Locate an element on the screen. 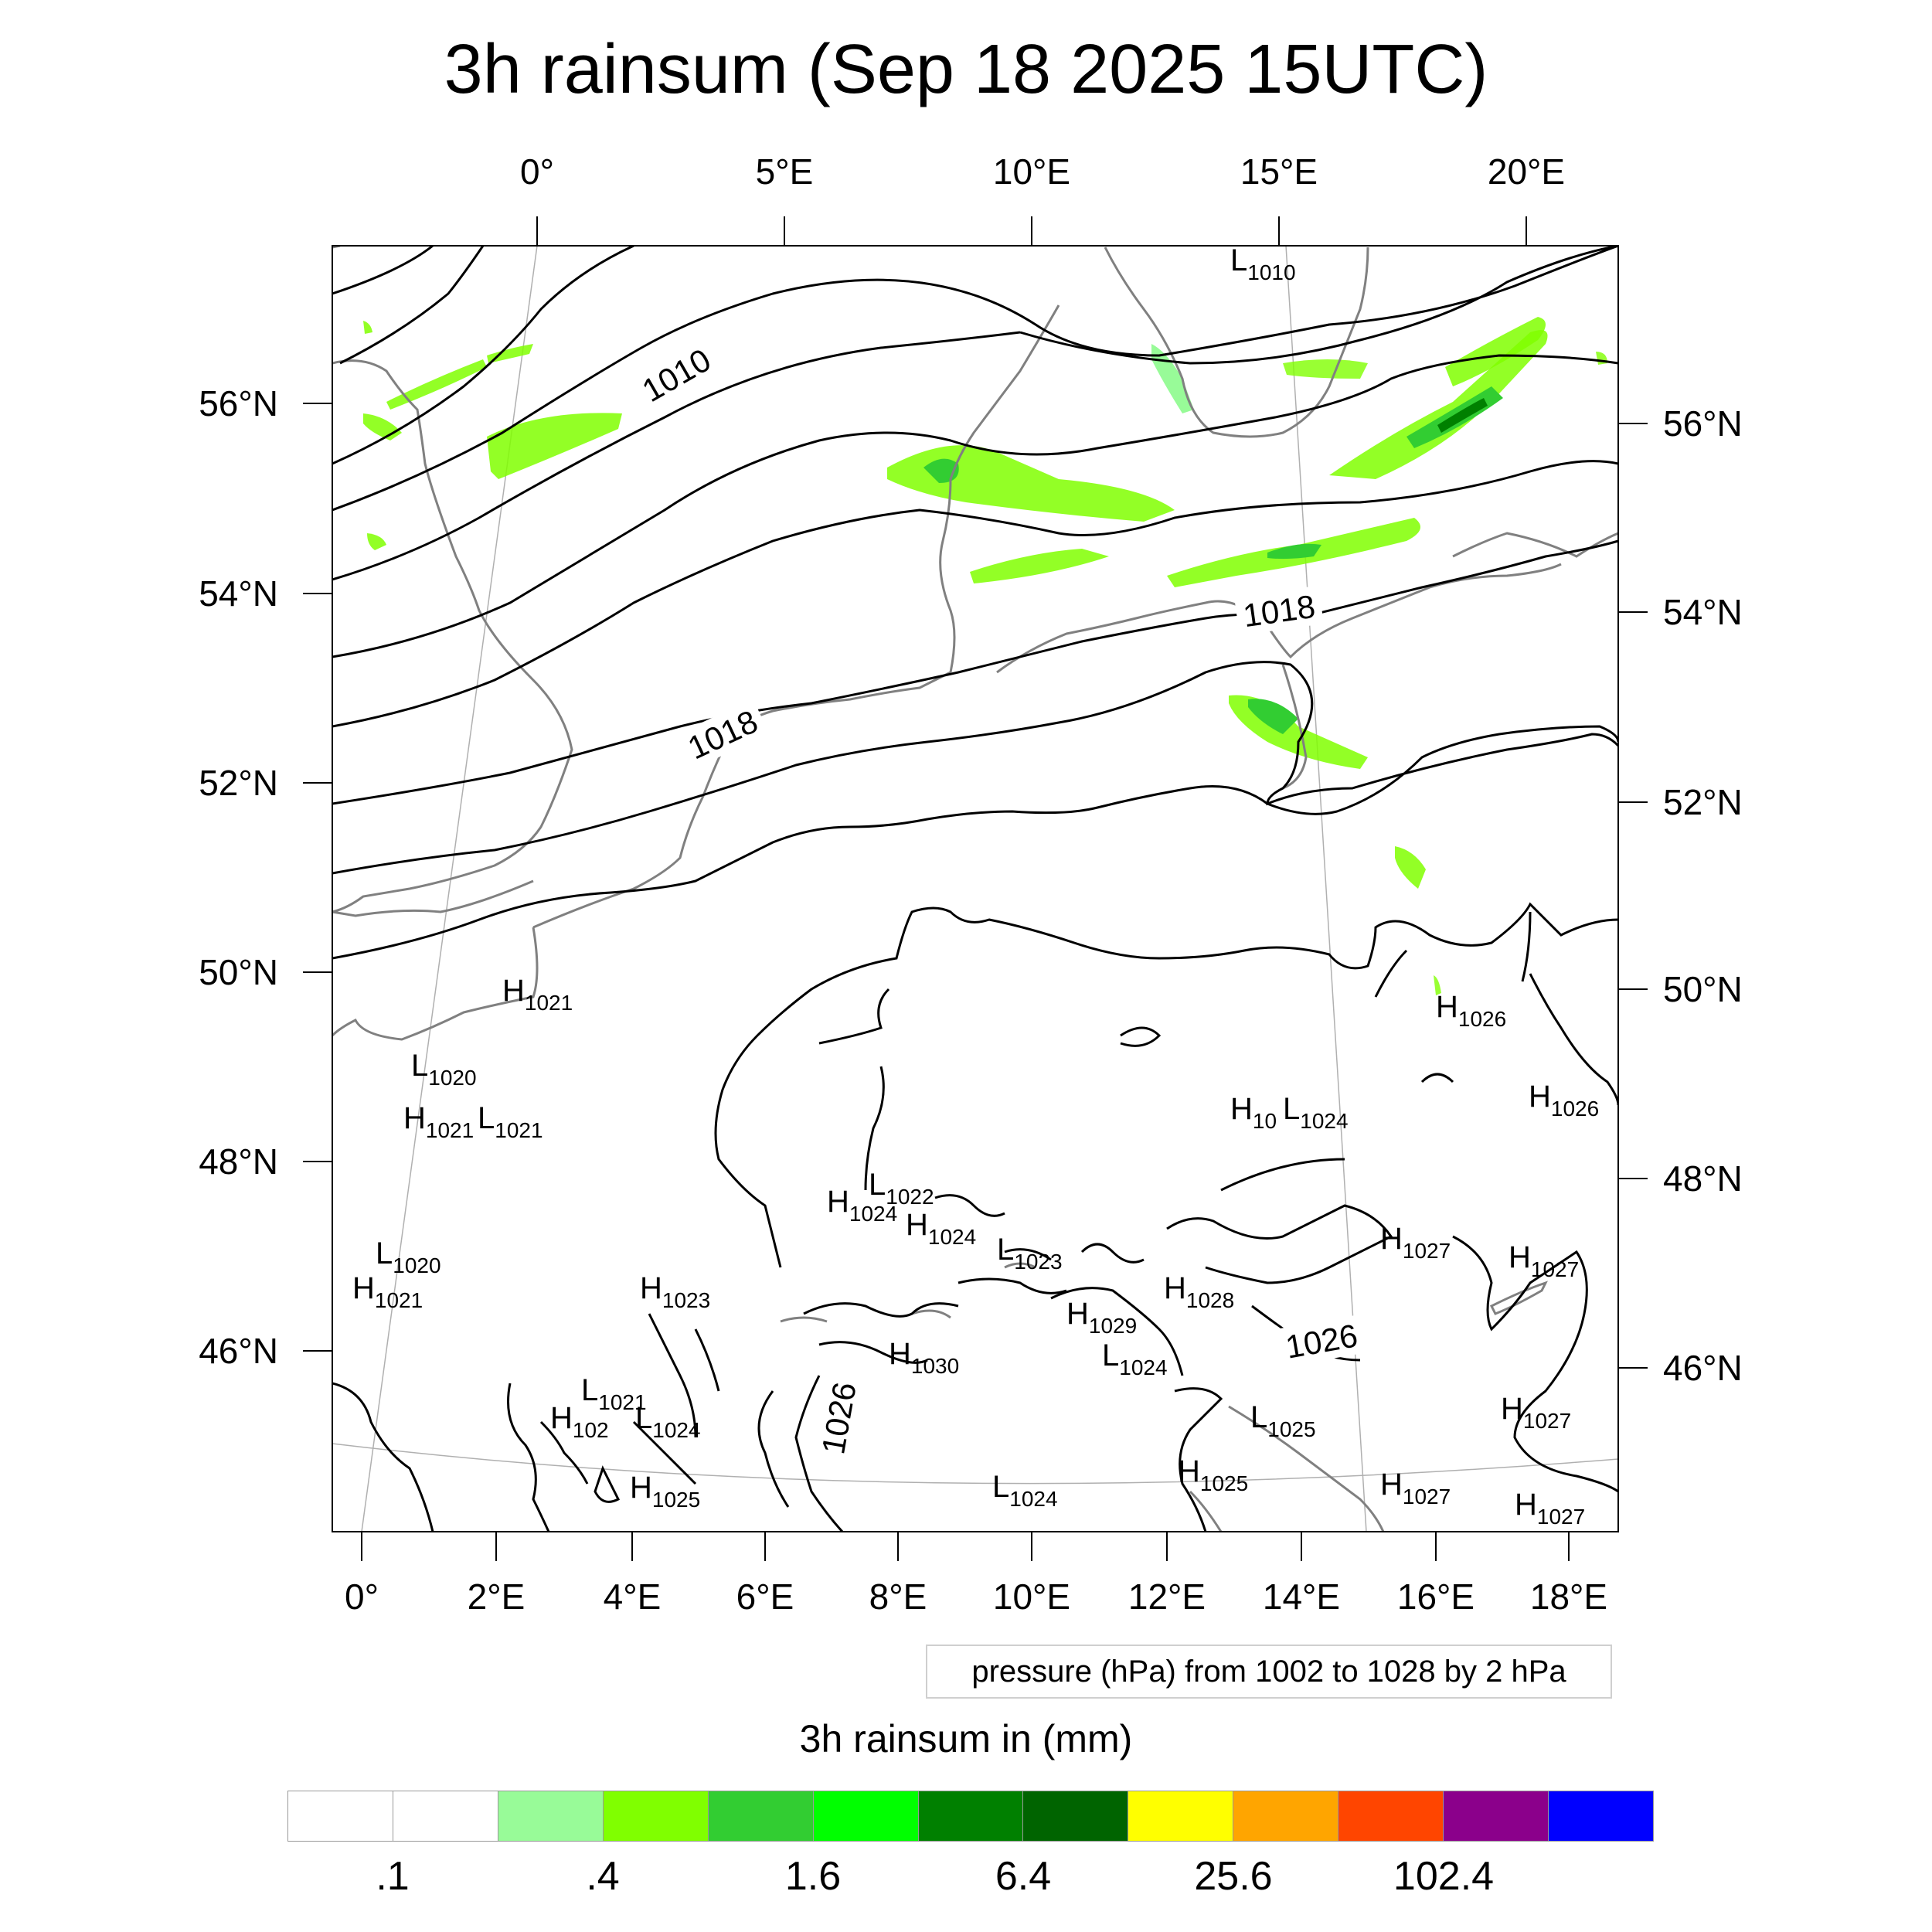  uk-south-coast is located at coordinates (433, 898).